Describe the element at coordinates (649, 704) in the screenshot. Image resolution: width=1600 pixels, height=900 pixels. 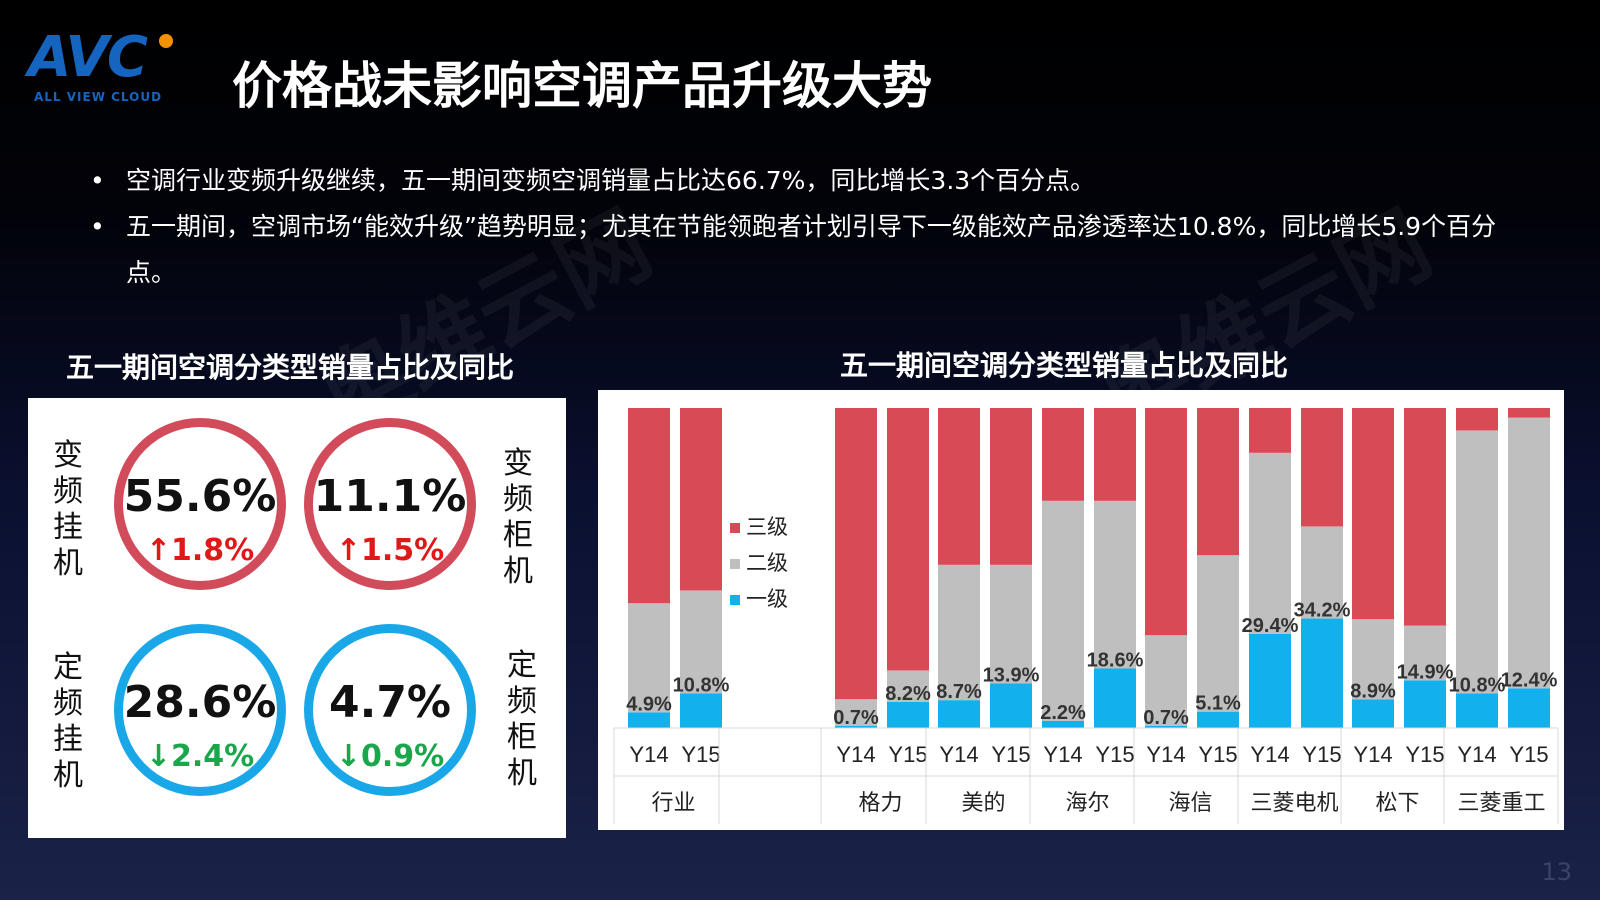
I see `data-label: 4.9%` at that location.